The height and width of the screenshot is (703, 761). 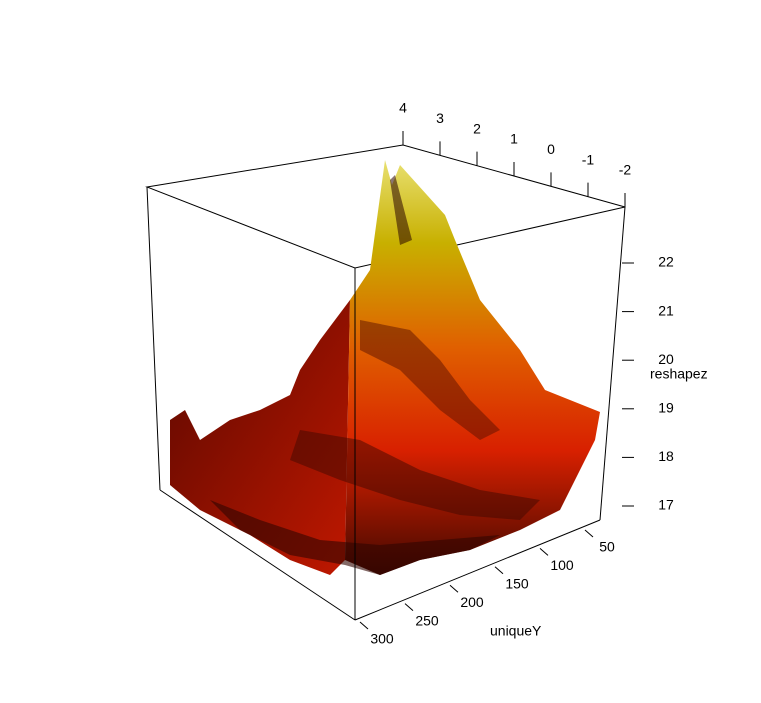 I want to click on zticks-label: 20, so click(x=666, y=359).